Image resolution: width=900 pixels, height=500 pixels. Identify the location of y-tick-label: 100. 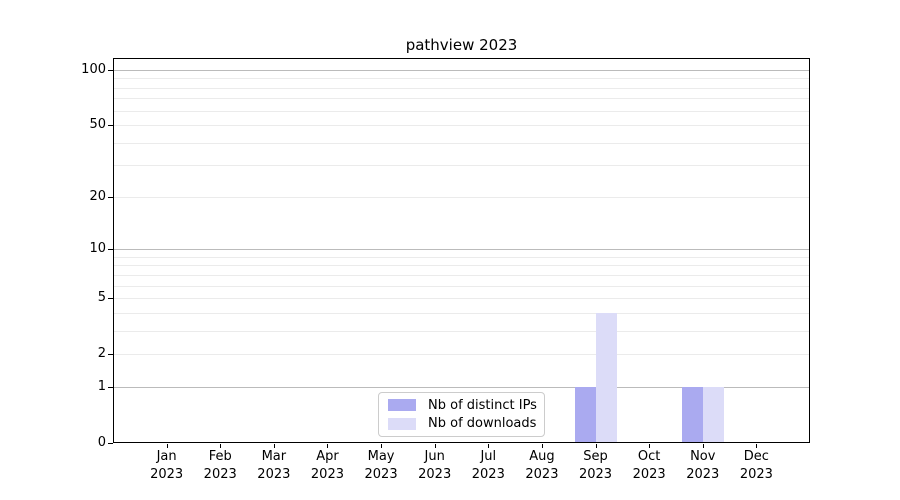
(93, 69).